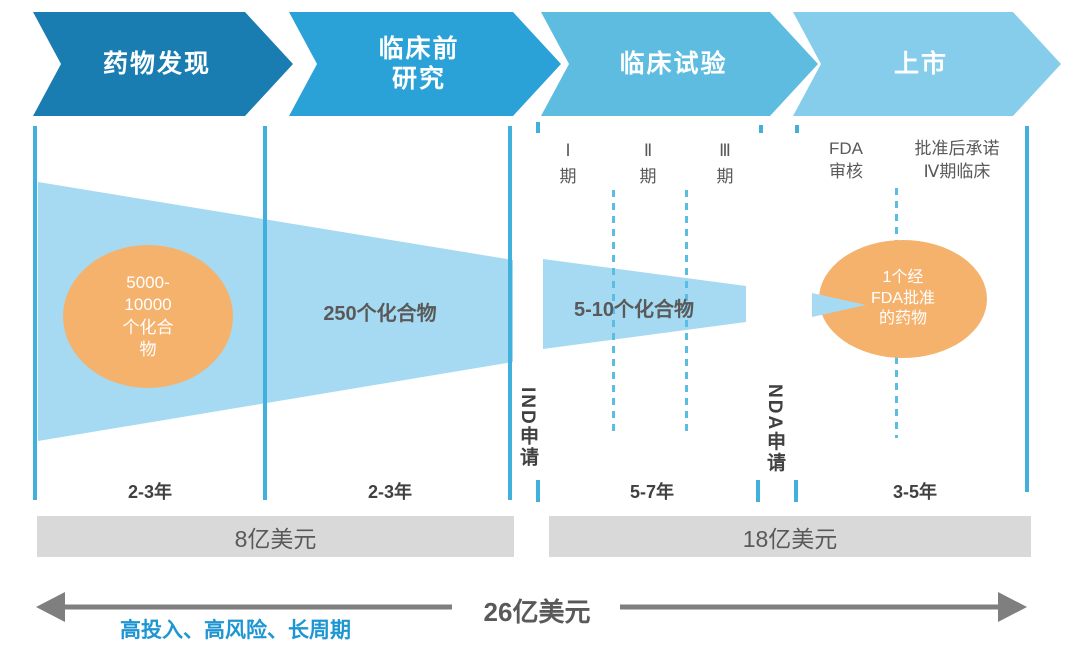  I want to click on stage-banner-clinical-trials: 临床试验, so click(679, 64).